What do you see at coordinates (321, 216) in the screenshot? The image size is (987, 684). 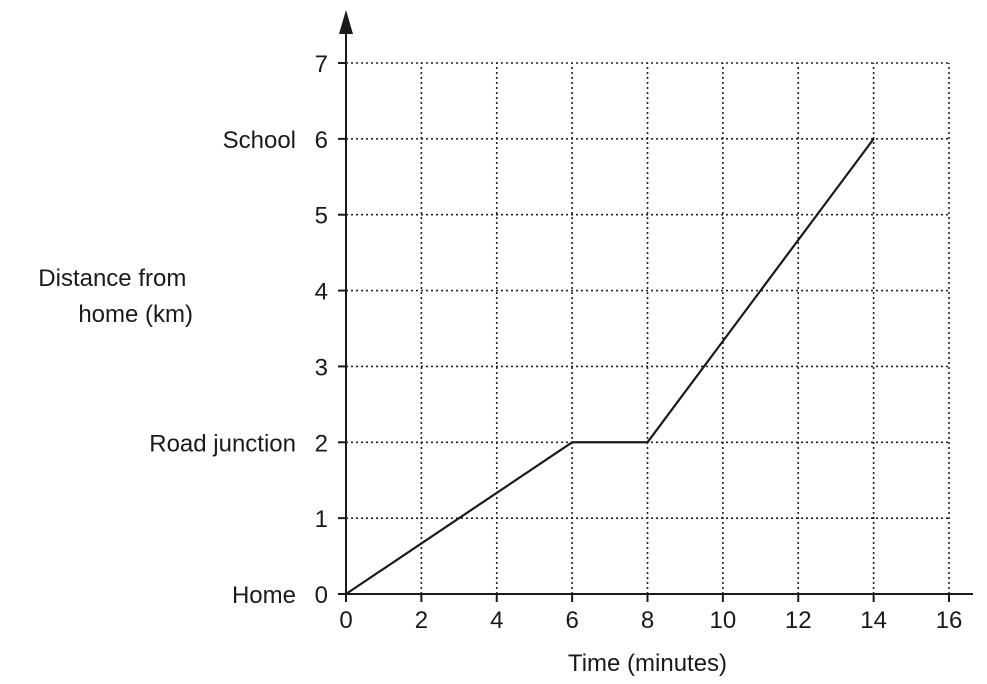 I see `y-tick-label: 5` at bounding box center [321, 216].